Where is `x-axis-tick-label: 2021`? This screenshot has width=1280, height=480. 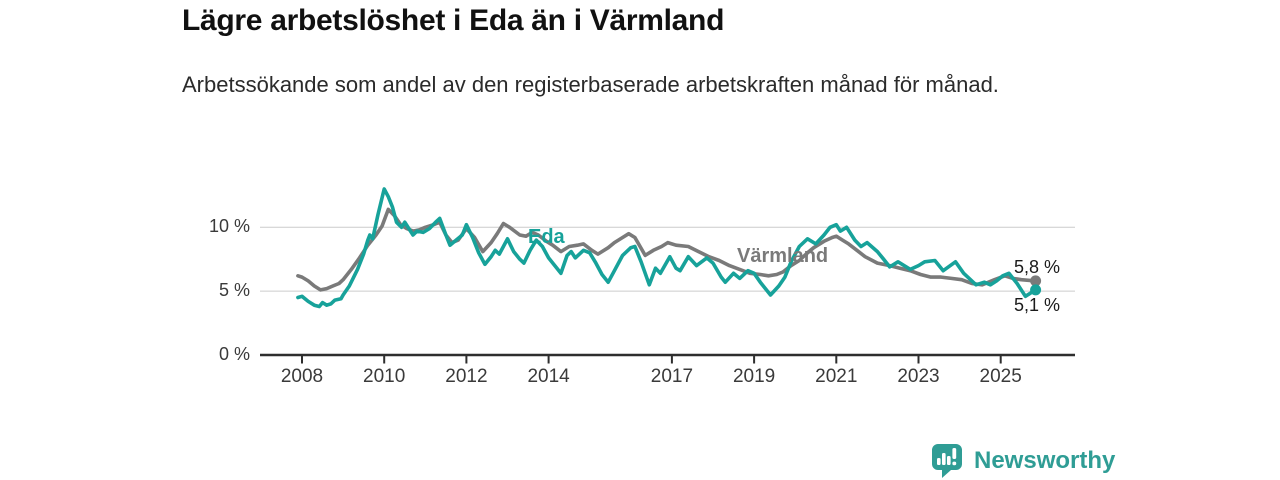
x-axis-tick-label: 2021 is located at coordinates (836, 376).